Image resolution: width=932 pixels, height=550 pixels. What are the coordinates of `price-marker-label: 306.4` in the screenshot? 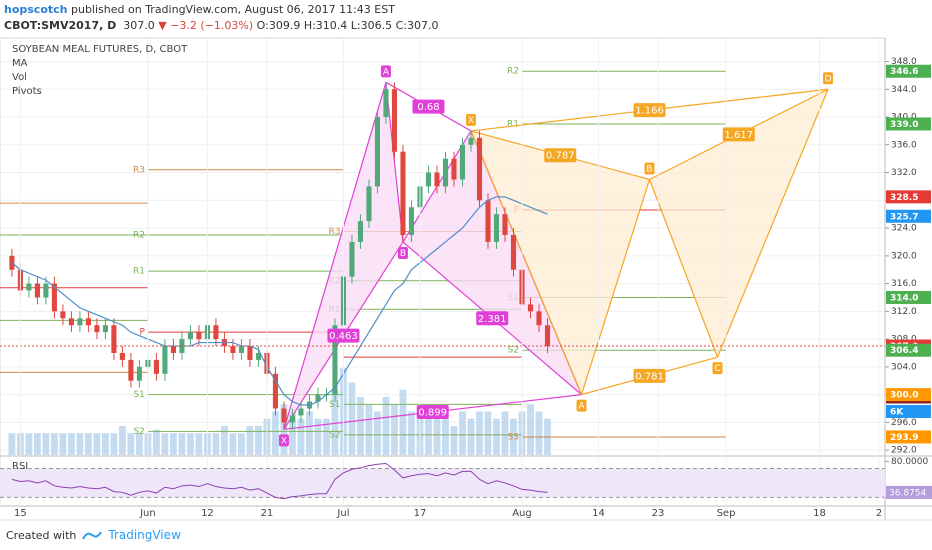 It's located at (904, 351).